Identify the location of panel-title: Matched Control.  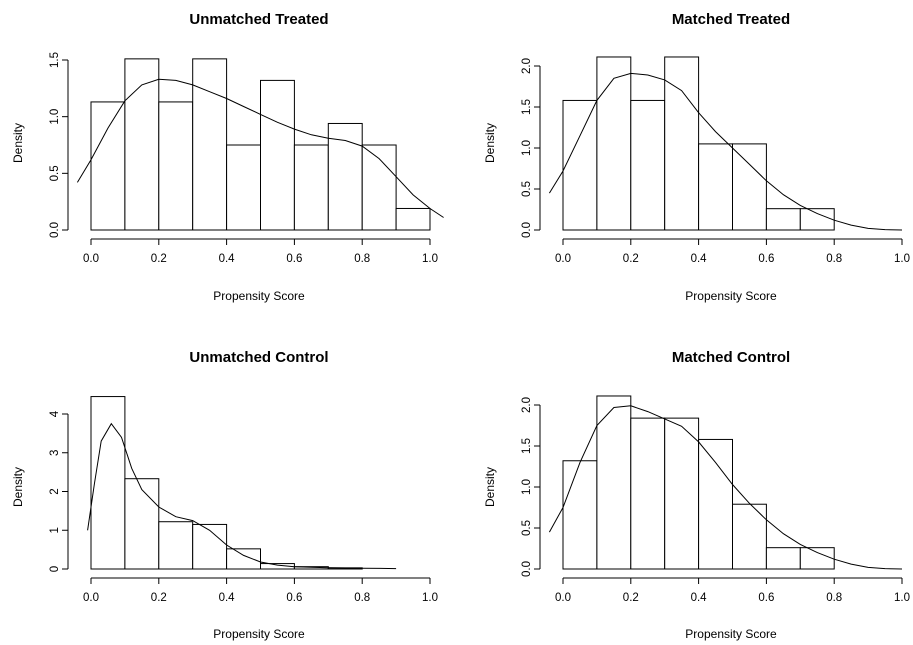
(731, 357).